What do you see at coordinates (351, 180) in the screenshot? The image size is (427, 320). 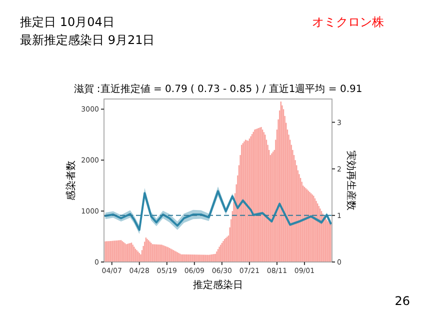 I see `y2-axis-title: 実効再生産数` at bounding box center [351, 180].